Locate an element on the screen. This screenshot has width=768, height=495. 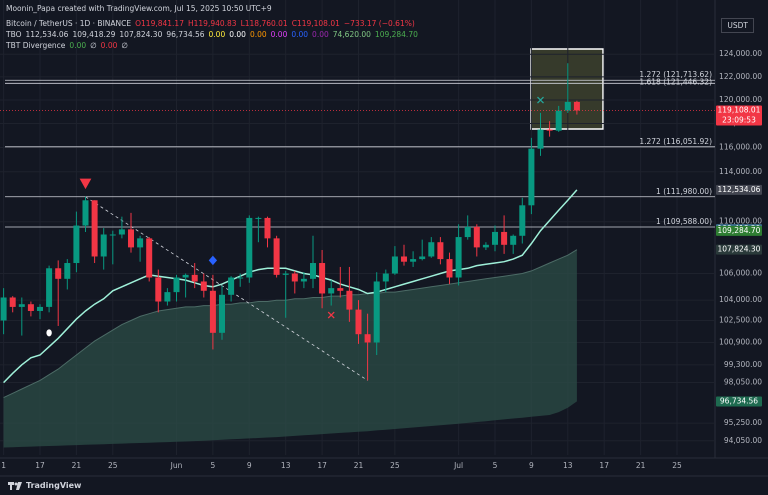
y-tick-label: 104,000.00 is located at coordinates (740, 299).